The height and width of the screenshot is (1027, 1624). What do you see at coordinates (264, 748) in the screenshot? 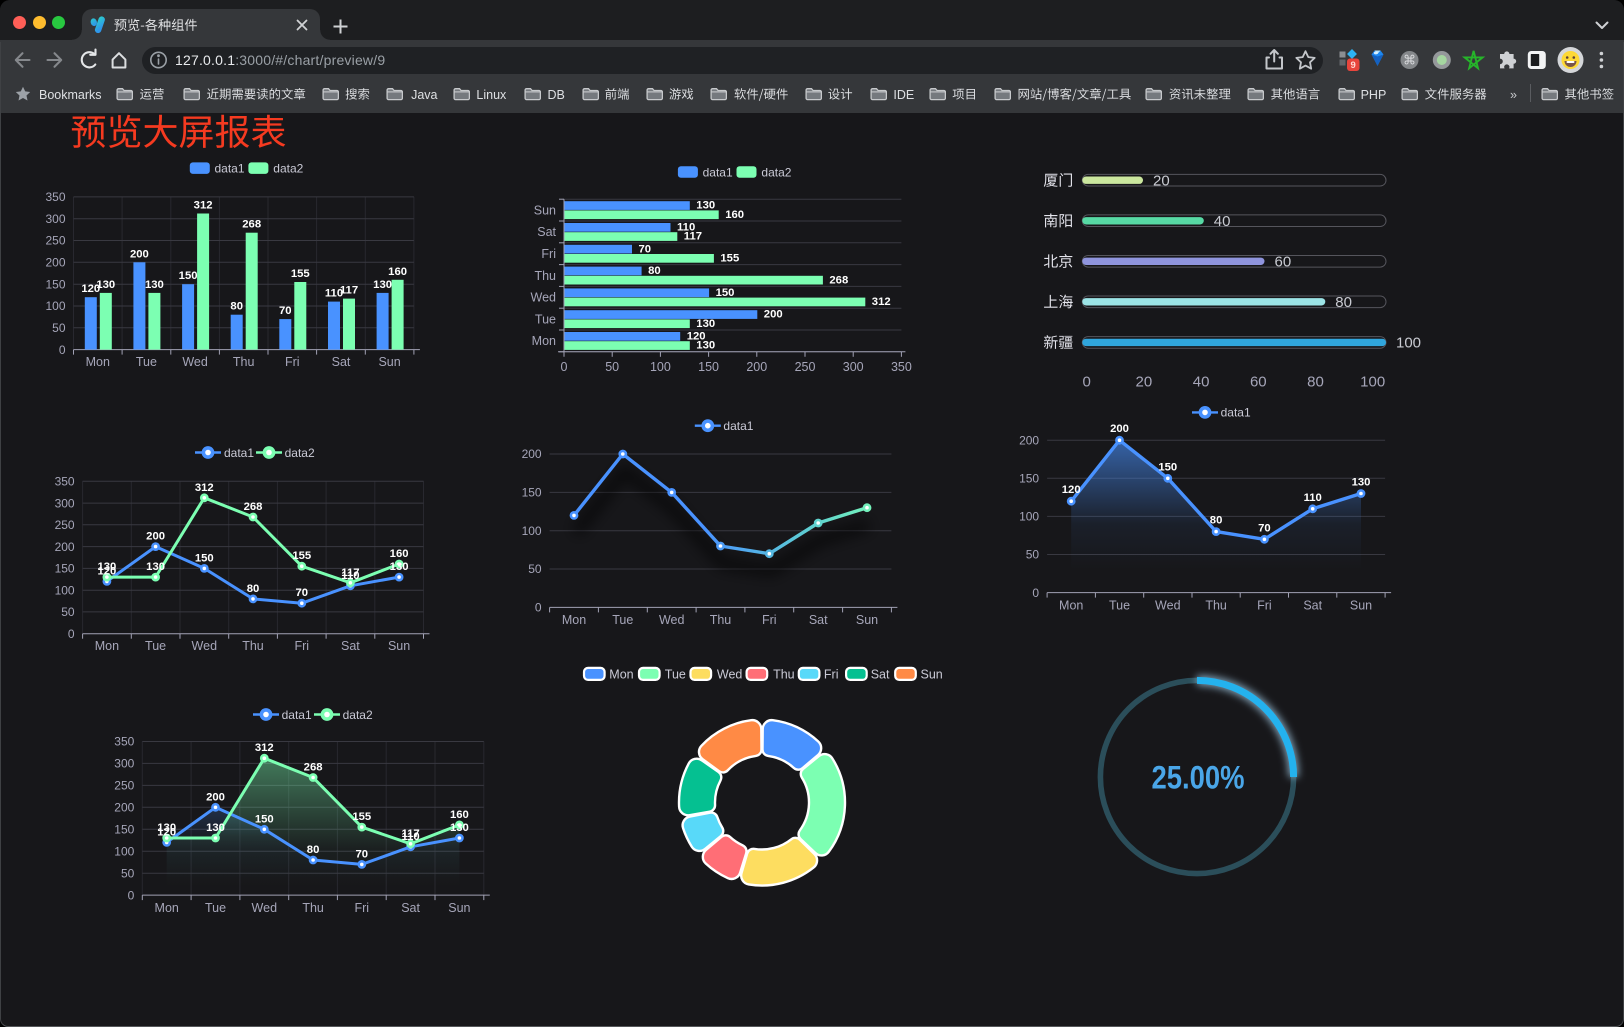
I see `svg-text: 312` at bounding box center [264, 748].